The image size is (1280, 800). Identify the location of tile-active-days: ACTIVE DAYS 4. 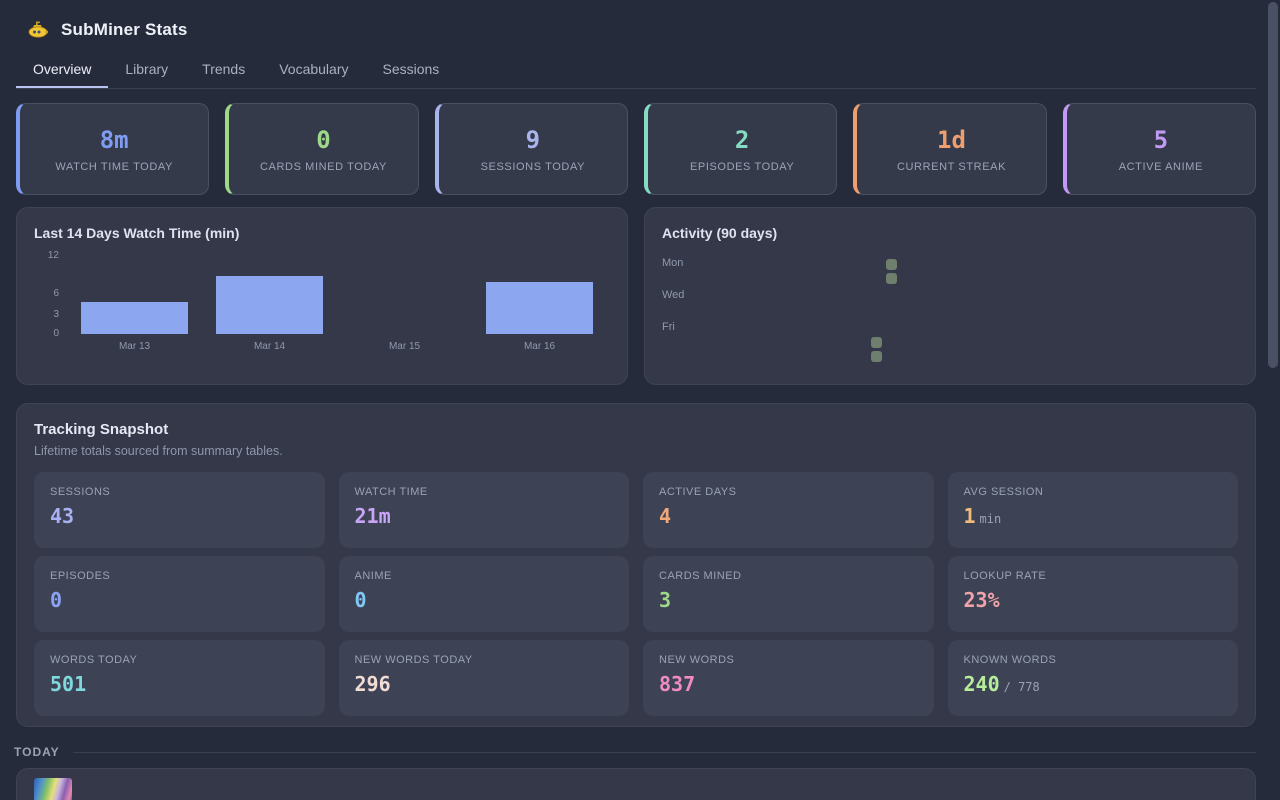
(788, 510).